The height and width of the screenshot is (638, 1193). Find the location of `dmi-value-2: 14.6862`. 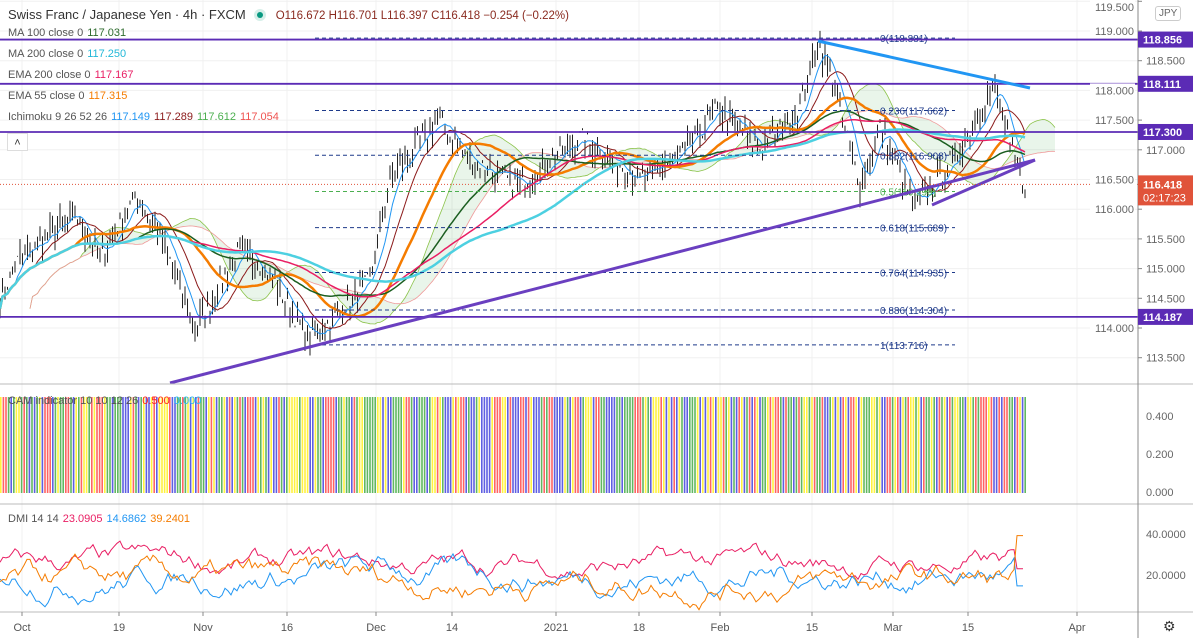

dmi-value-2: 14.6862 is located at coordinates (126, 519).